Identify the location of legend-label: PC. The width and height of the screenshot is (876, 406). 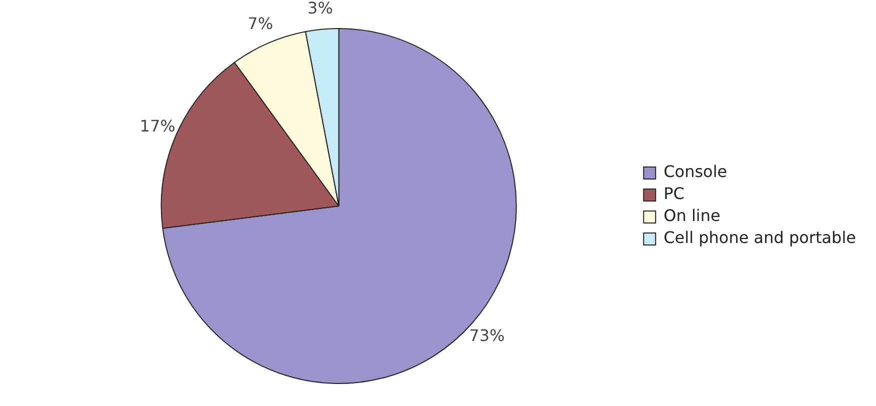
(674, 194).